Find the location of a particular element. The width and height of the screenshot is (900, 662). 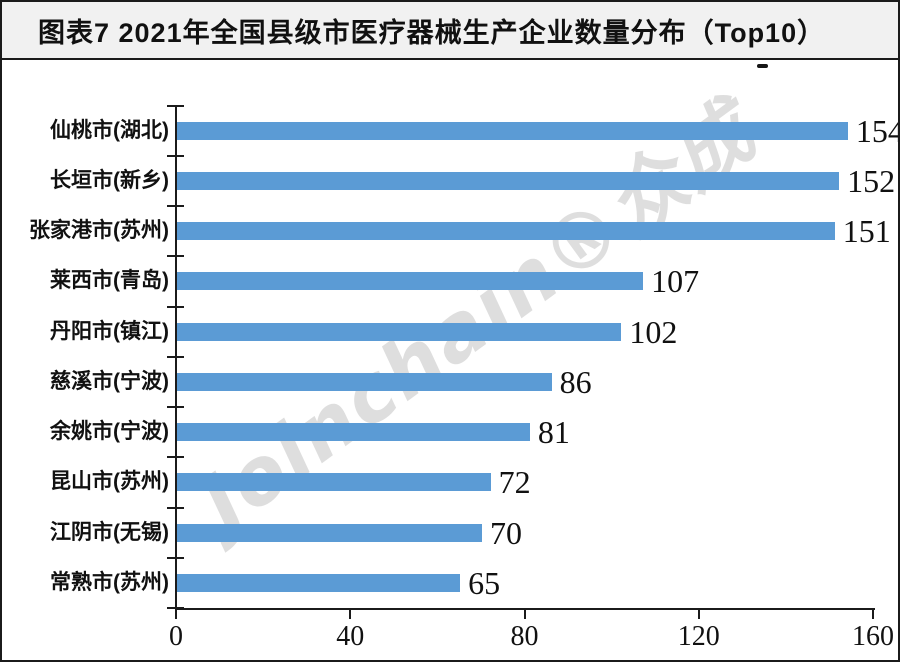

bar-value-label: 102 is located at coordinates (653, 331).